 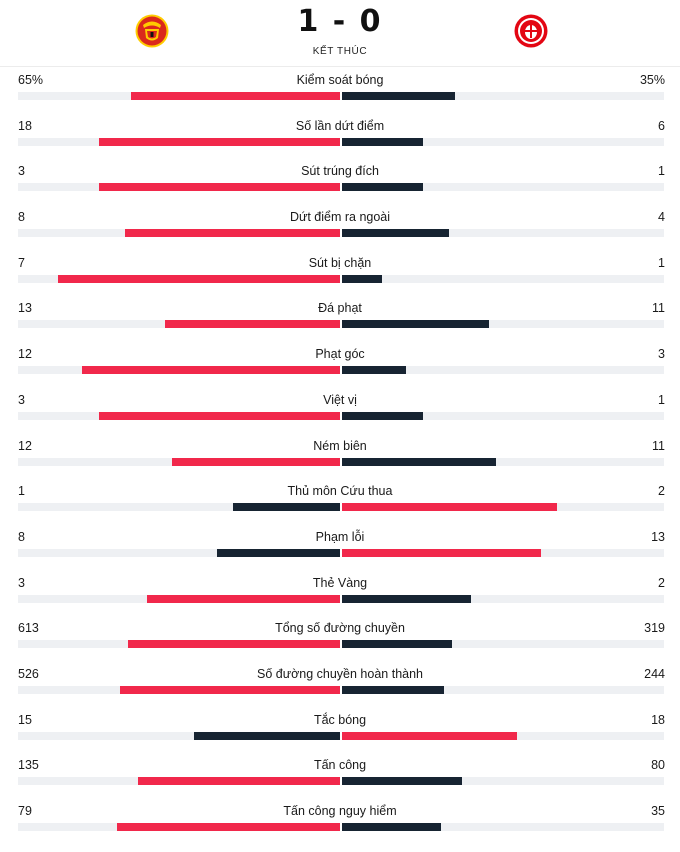 I want to click on stat-row: 3 Thẻ Vàng 2, so click(x=340, y=596).